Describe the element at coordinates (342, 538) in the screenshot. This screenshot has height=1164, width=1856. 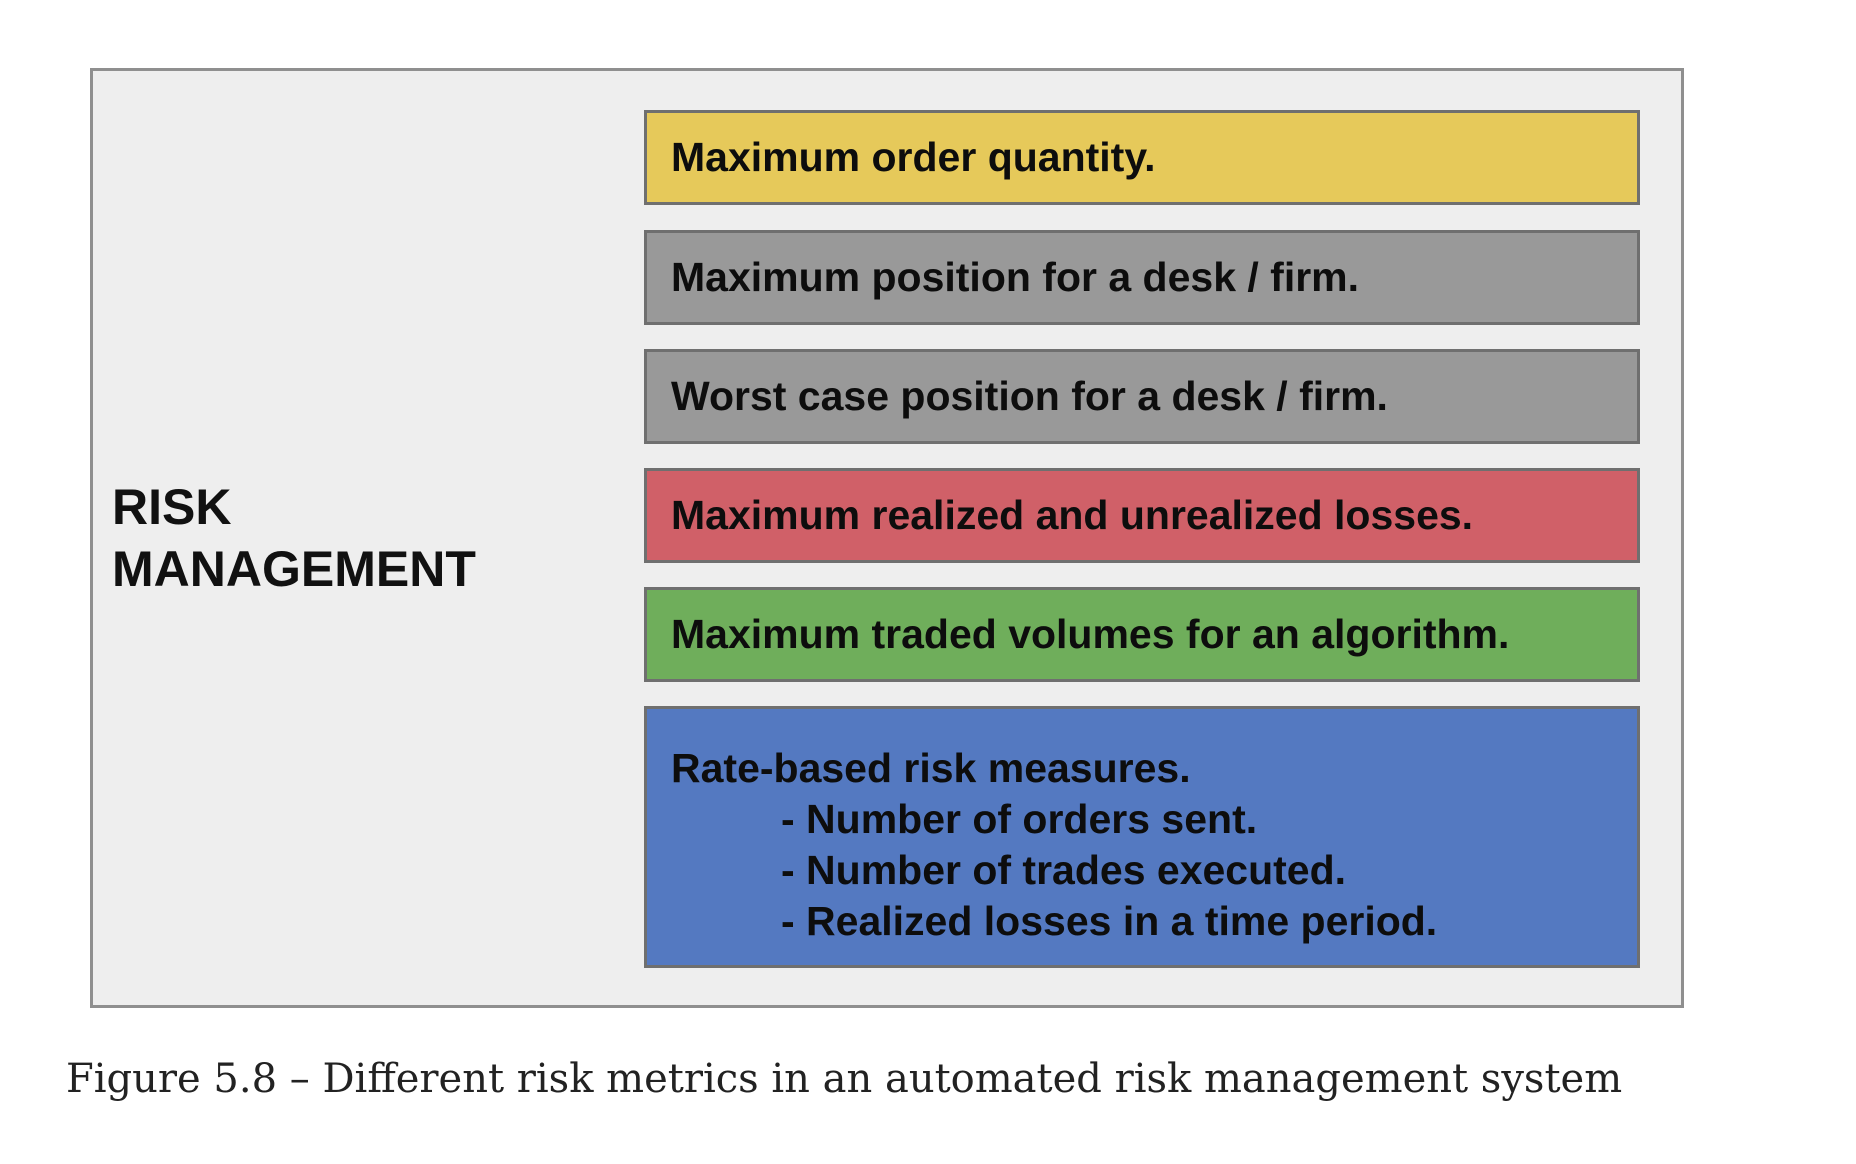
I see `diagram-title: RISK MANAGEMENT` at that location.